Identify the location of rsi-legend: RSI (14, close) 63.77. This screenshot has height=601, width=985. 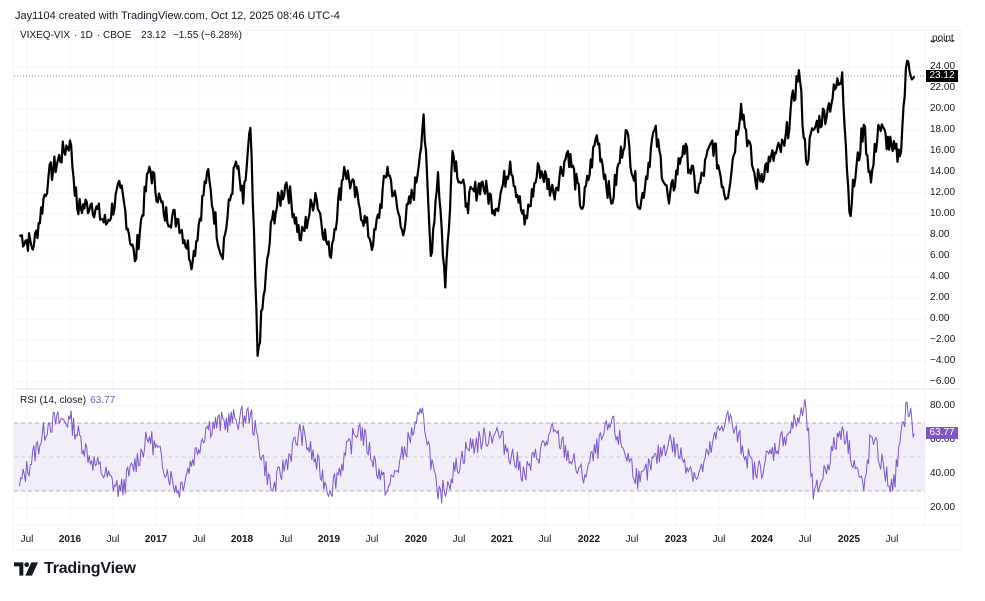
(67, 400).